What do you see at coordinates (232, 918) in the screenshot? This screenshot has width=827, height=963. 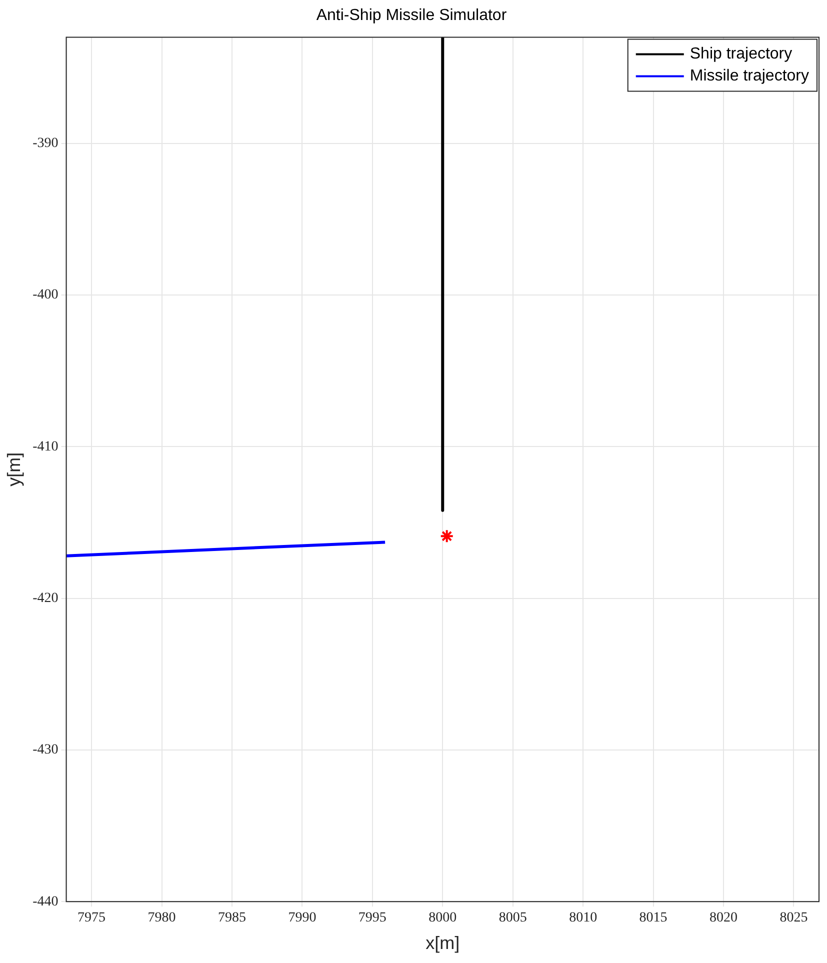 I see `x-tick-label: 7985` at bounding box center [232, 918].